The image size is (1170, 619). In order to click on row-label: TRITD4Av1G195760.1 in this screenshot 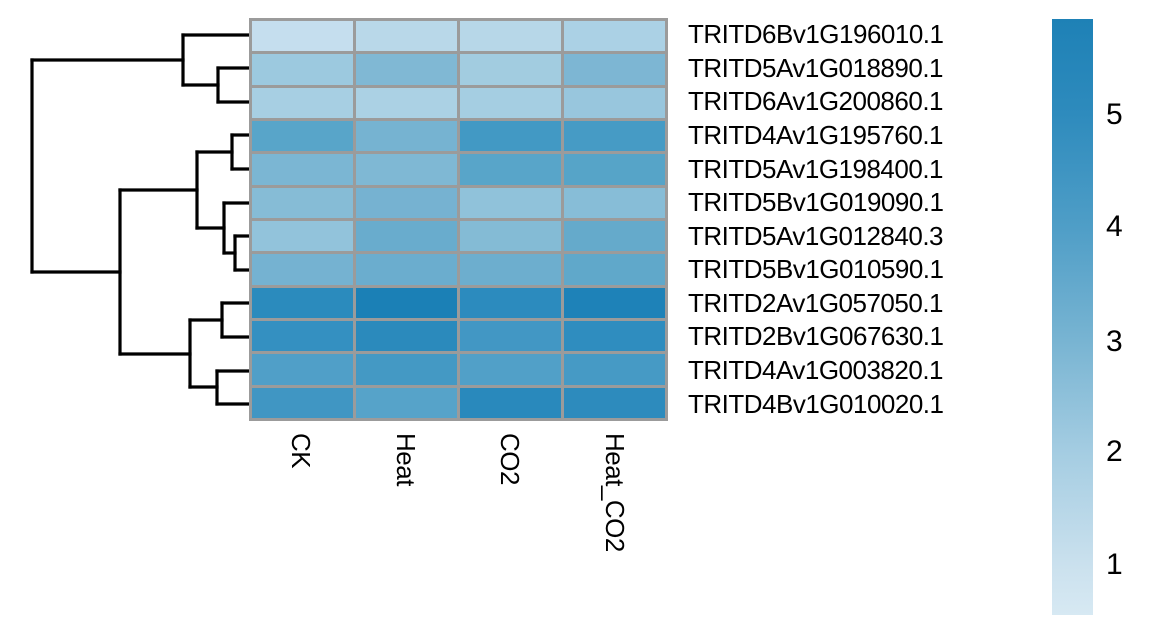, I will do `click(816, 135)`.